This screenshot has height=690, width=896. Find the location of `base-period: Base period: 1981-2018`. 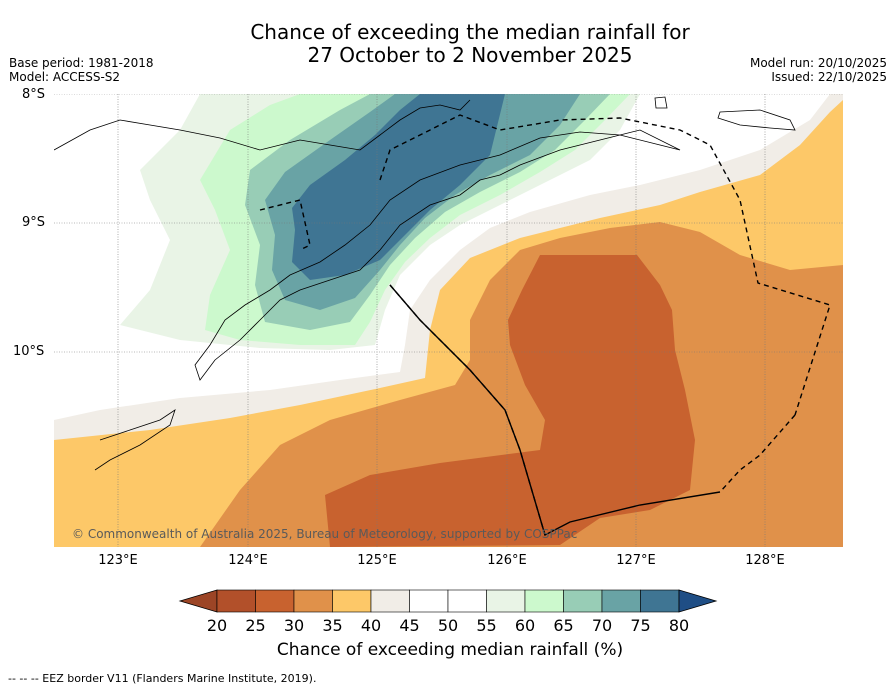

base-period: Base period: 1981-2018 is located at coordinates (81, 63).